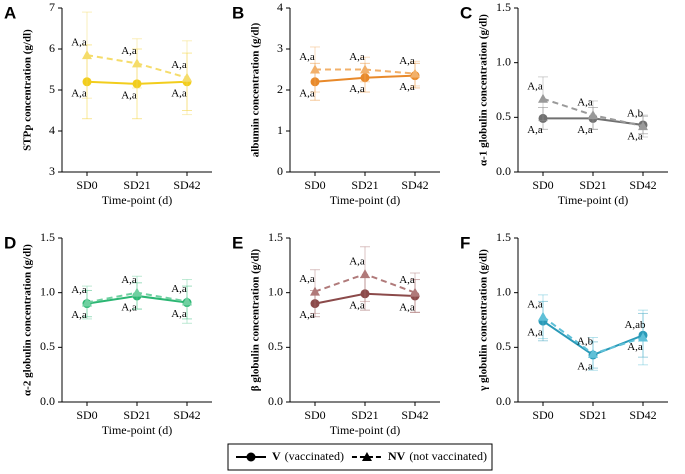 Image resolution: width=685 pixels, height=474 pixels. Describe the element at coordinates (280, 130) in the screenshot. I see `y-tick-label: 1` at that location.